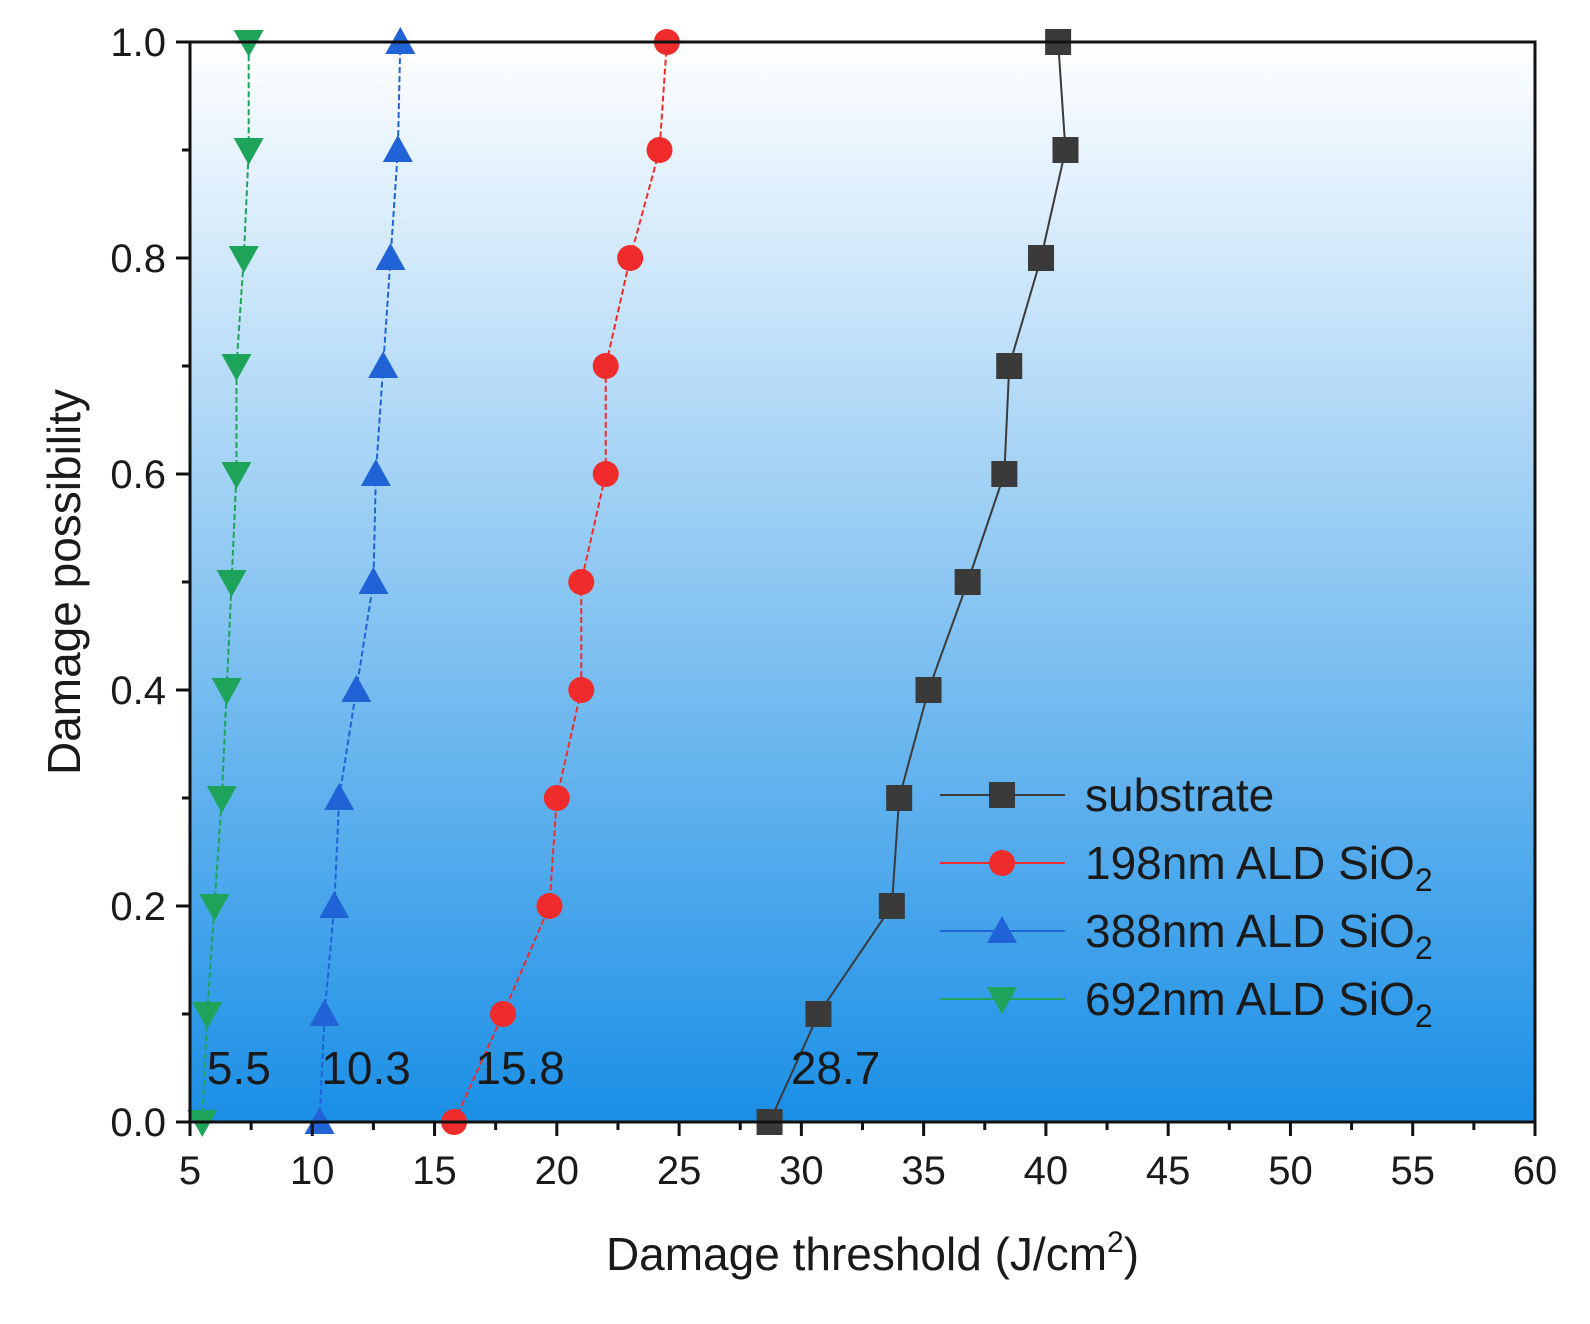  What do you see at coordinates (1115, 1242) in the screenshot?
I see `x-axis-title-sup: 2` at bounding box center [1115, 1242].